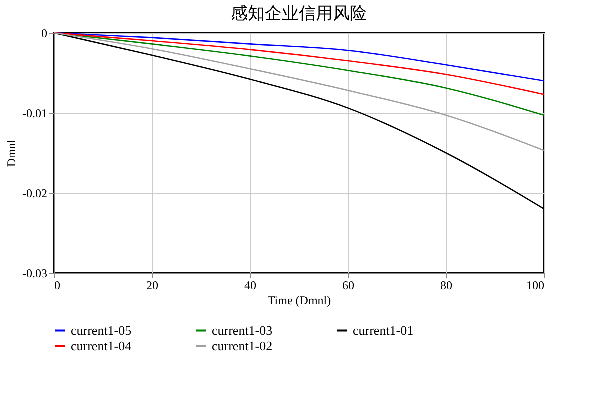 The image size is (596, 407). Describe the element at coordinates (300, 301) in the screenshot. I see `x-axis-title: Time (Dmnl)` at that location.